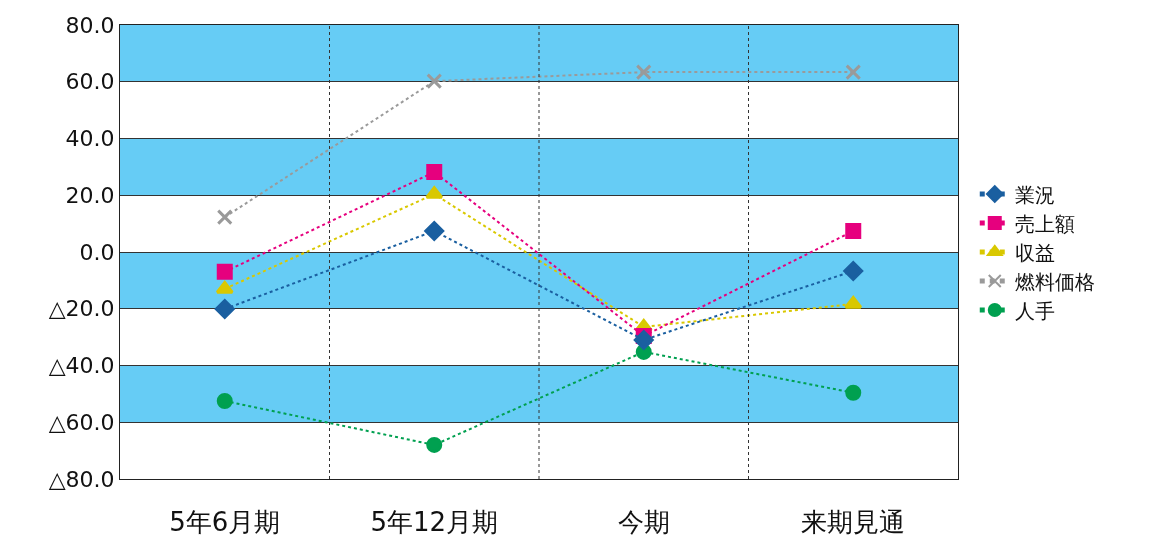 Image resolution: width=1163 pixels, height=559 pixels. Describe the element at coordinates (81, 309) in the screenshot. I see `y-tick-label: △20.0` at that location.